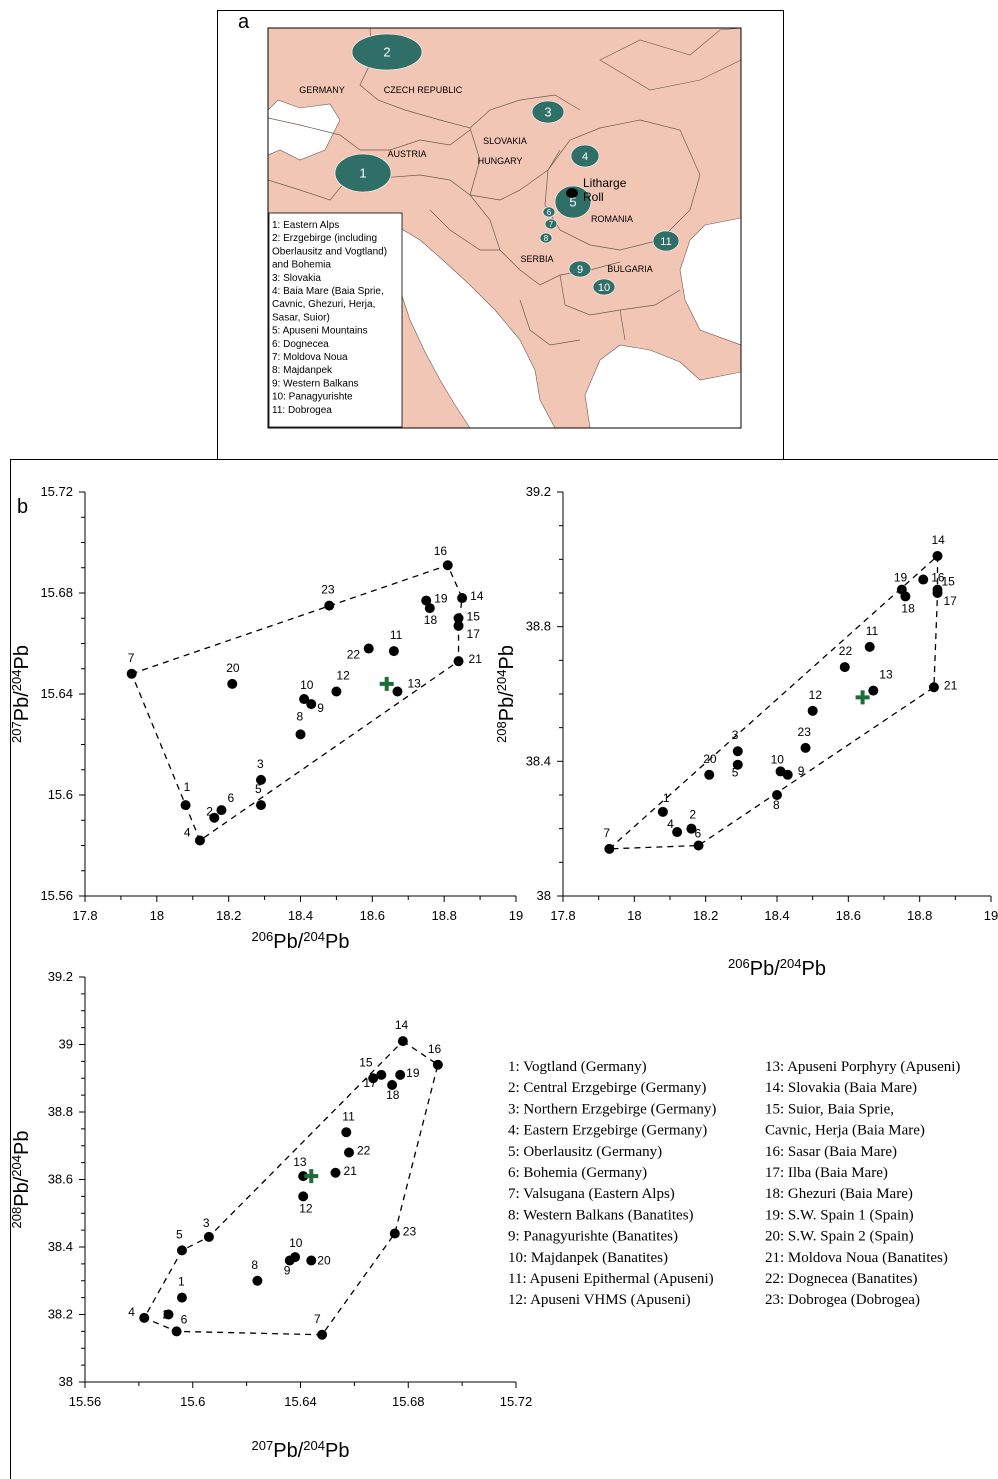 The image size is (998, 1479). I want to click on data-point-label: 23, so click(805, 732).